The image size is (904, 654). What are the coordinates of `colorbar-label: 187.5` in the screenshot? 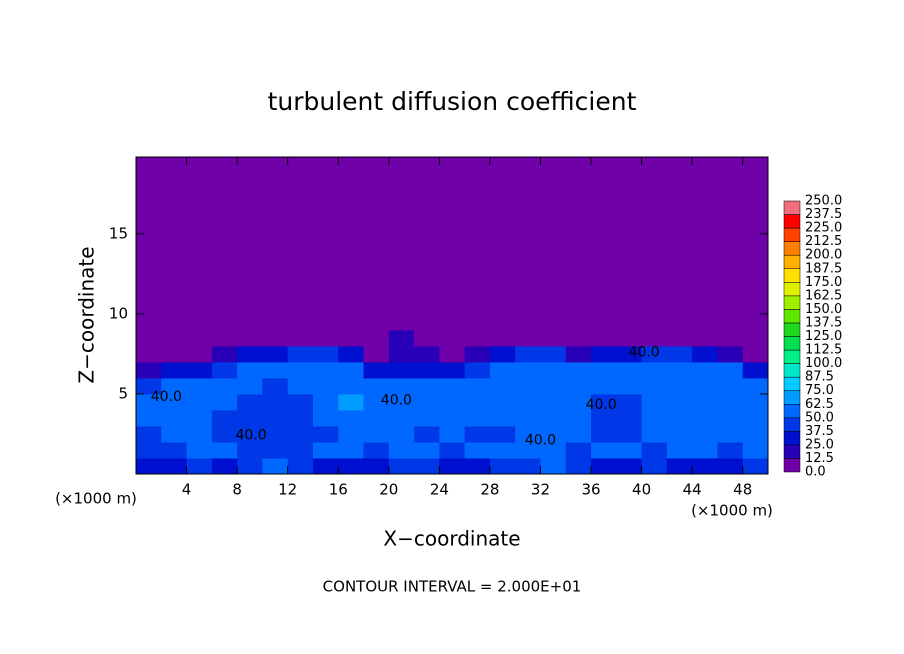 It's located at (823, 268).